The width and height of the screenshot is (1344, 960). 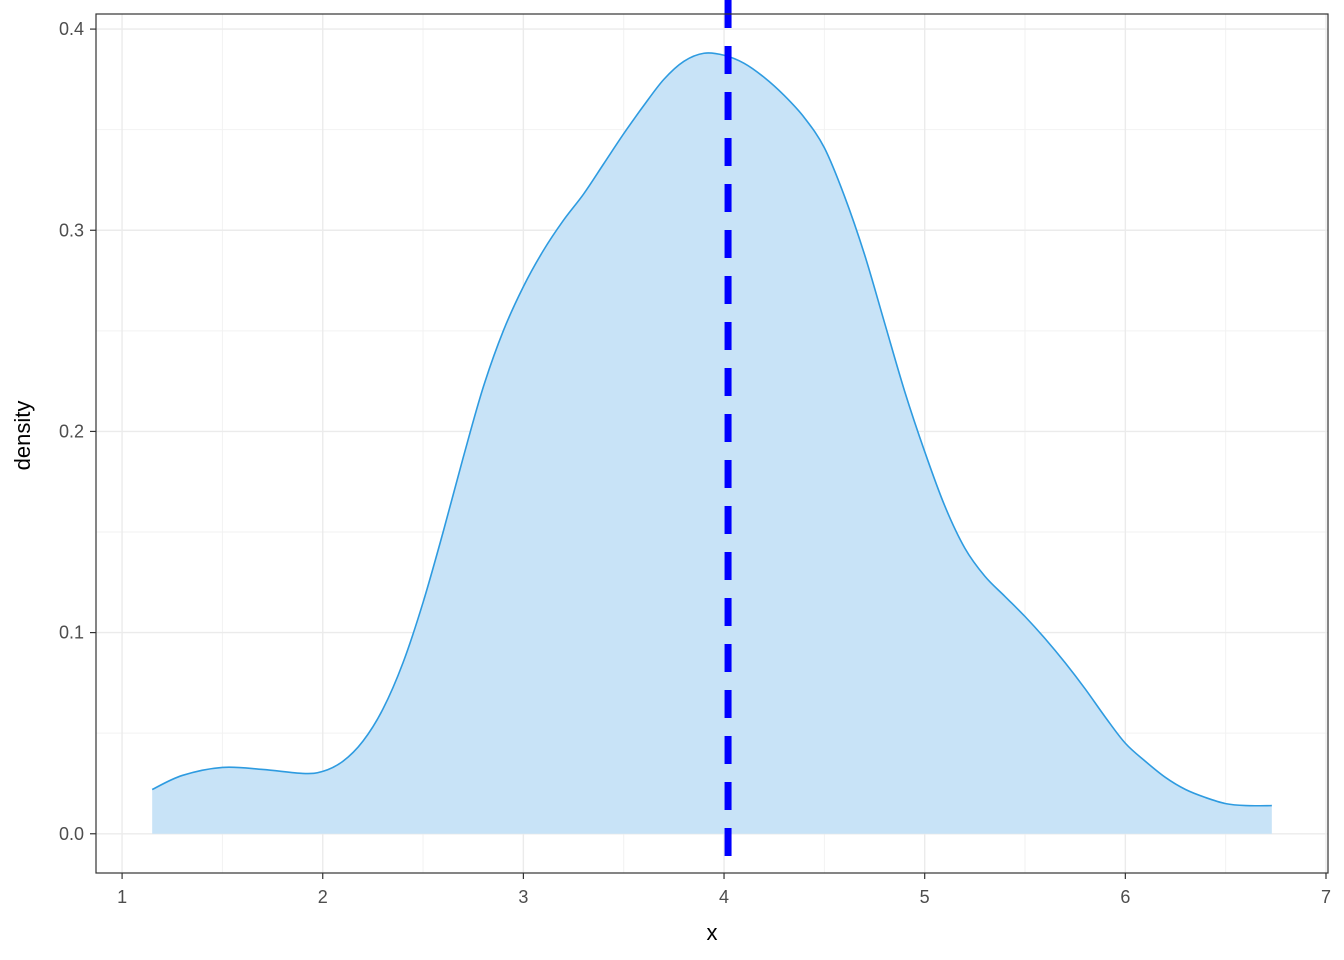 What do you see at coordinates (71, 29) in the screenshot?
I see `y-tick-label: 0.4` at bounding box center [71, 29].